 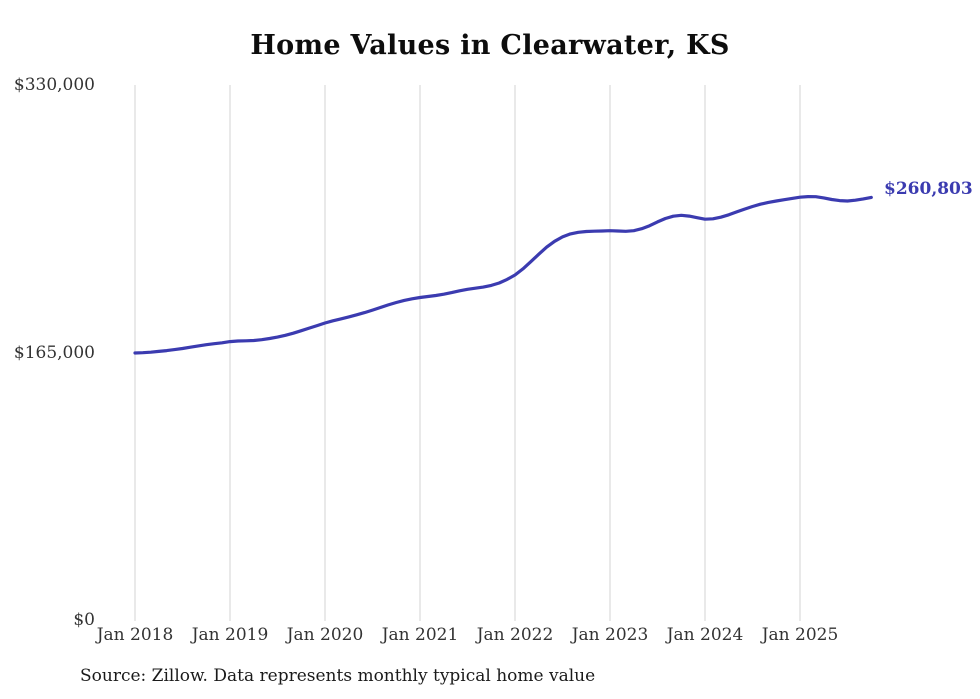 What do you see at coordinates (515, 635) in the screenshot?
I see `x-tick-label-2022: Jan 2022` at bounding box center [515, 635].